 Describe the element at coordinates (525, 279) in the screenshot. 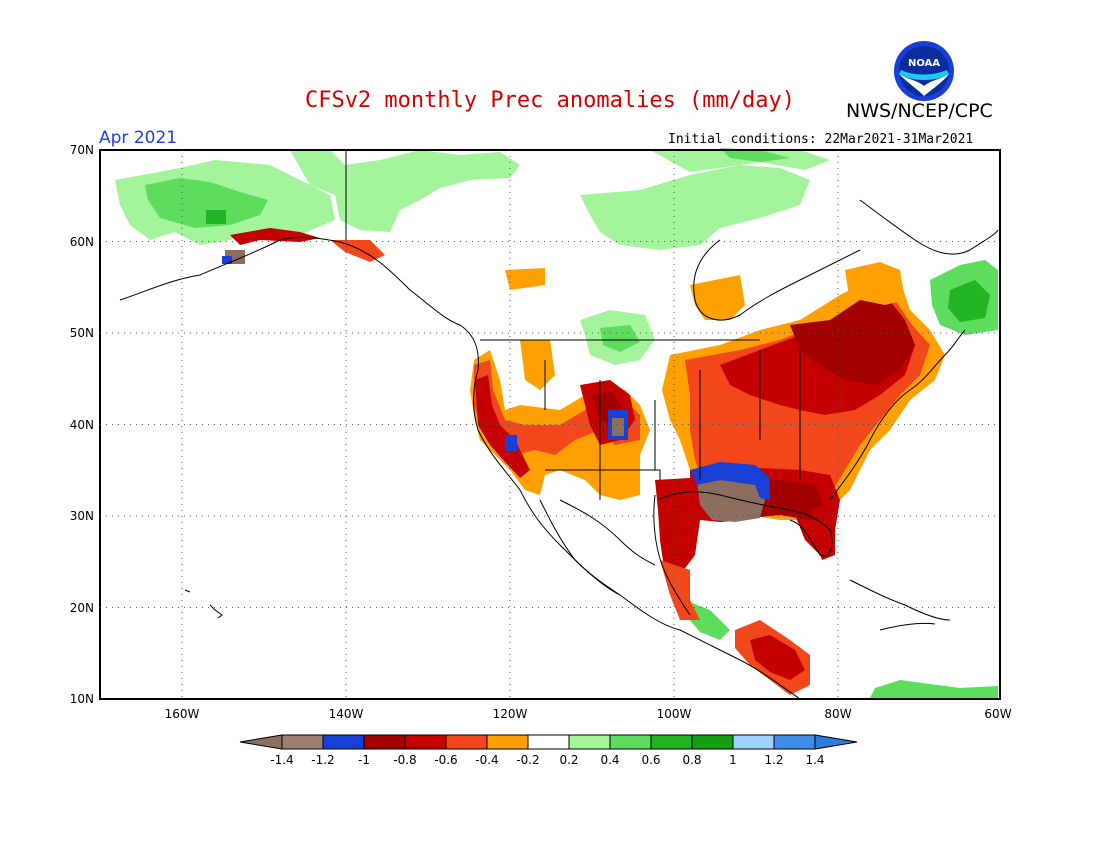

I see `dry-region-yukon-south` at that location.